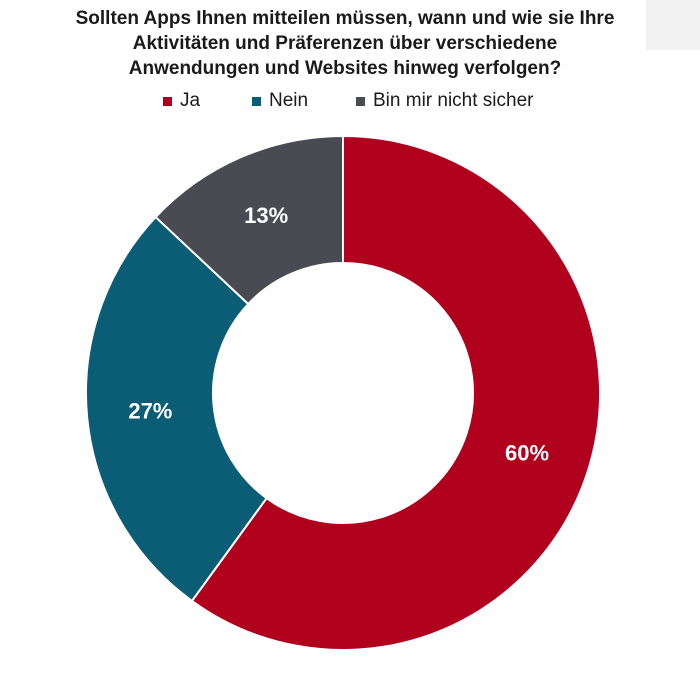 This screenshot has height=700, width=700. Describe the element at coordinates (527, 452) in the screenshot. I see `slice-label-ja: 60%` at that location.